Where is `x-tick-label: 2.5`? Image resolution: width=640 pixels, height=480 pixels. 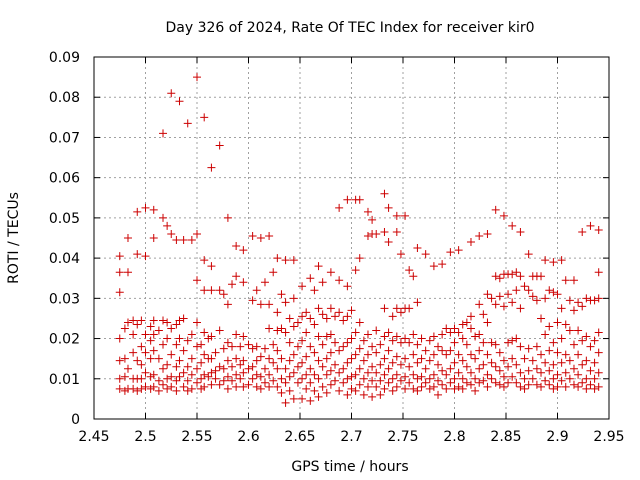 x-tick-label: 2.5 is located at coordinates (145, 437).